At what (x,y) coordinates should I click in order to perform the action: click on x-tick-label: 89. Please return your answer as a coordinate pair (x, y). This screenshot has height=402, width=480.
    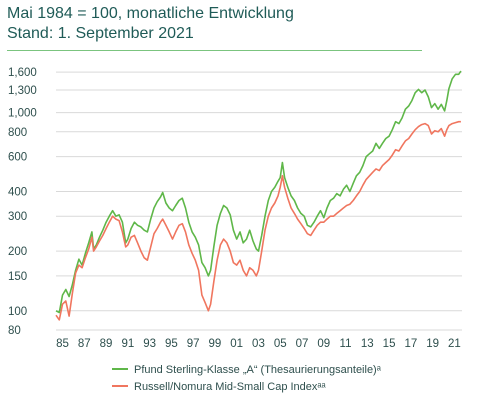
    Looking at the image, I should click on (106, 344).